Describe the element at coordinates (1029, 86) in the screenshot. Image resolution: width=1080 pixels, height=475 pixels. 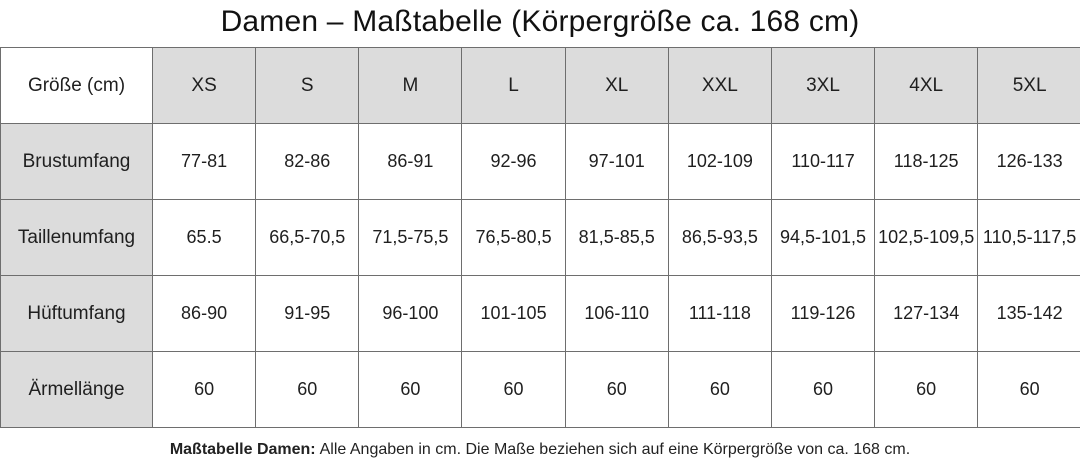
I see `size-column-header: 5XL` at that location.